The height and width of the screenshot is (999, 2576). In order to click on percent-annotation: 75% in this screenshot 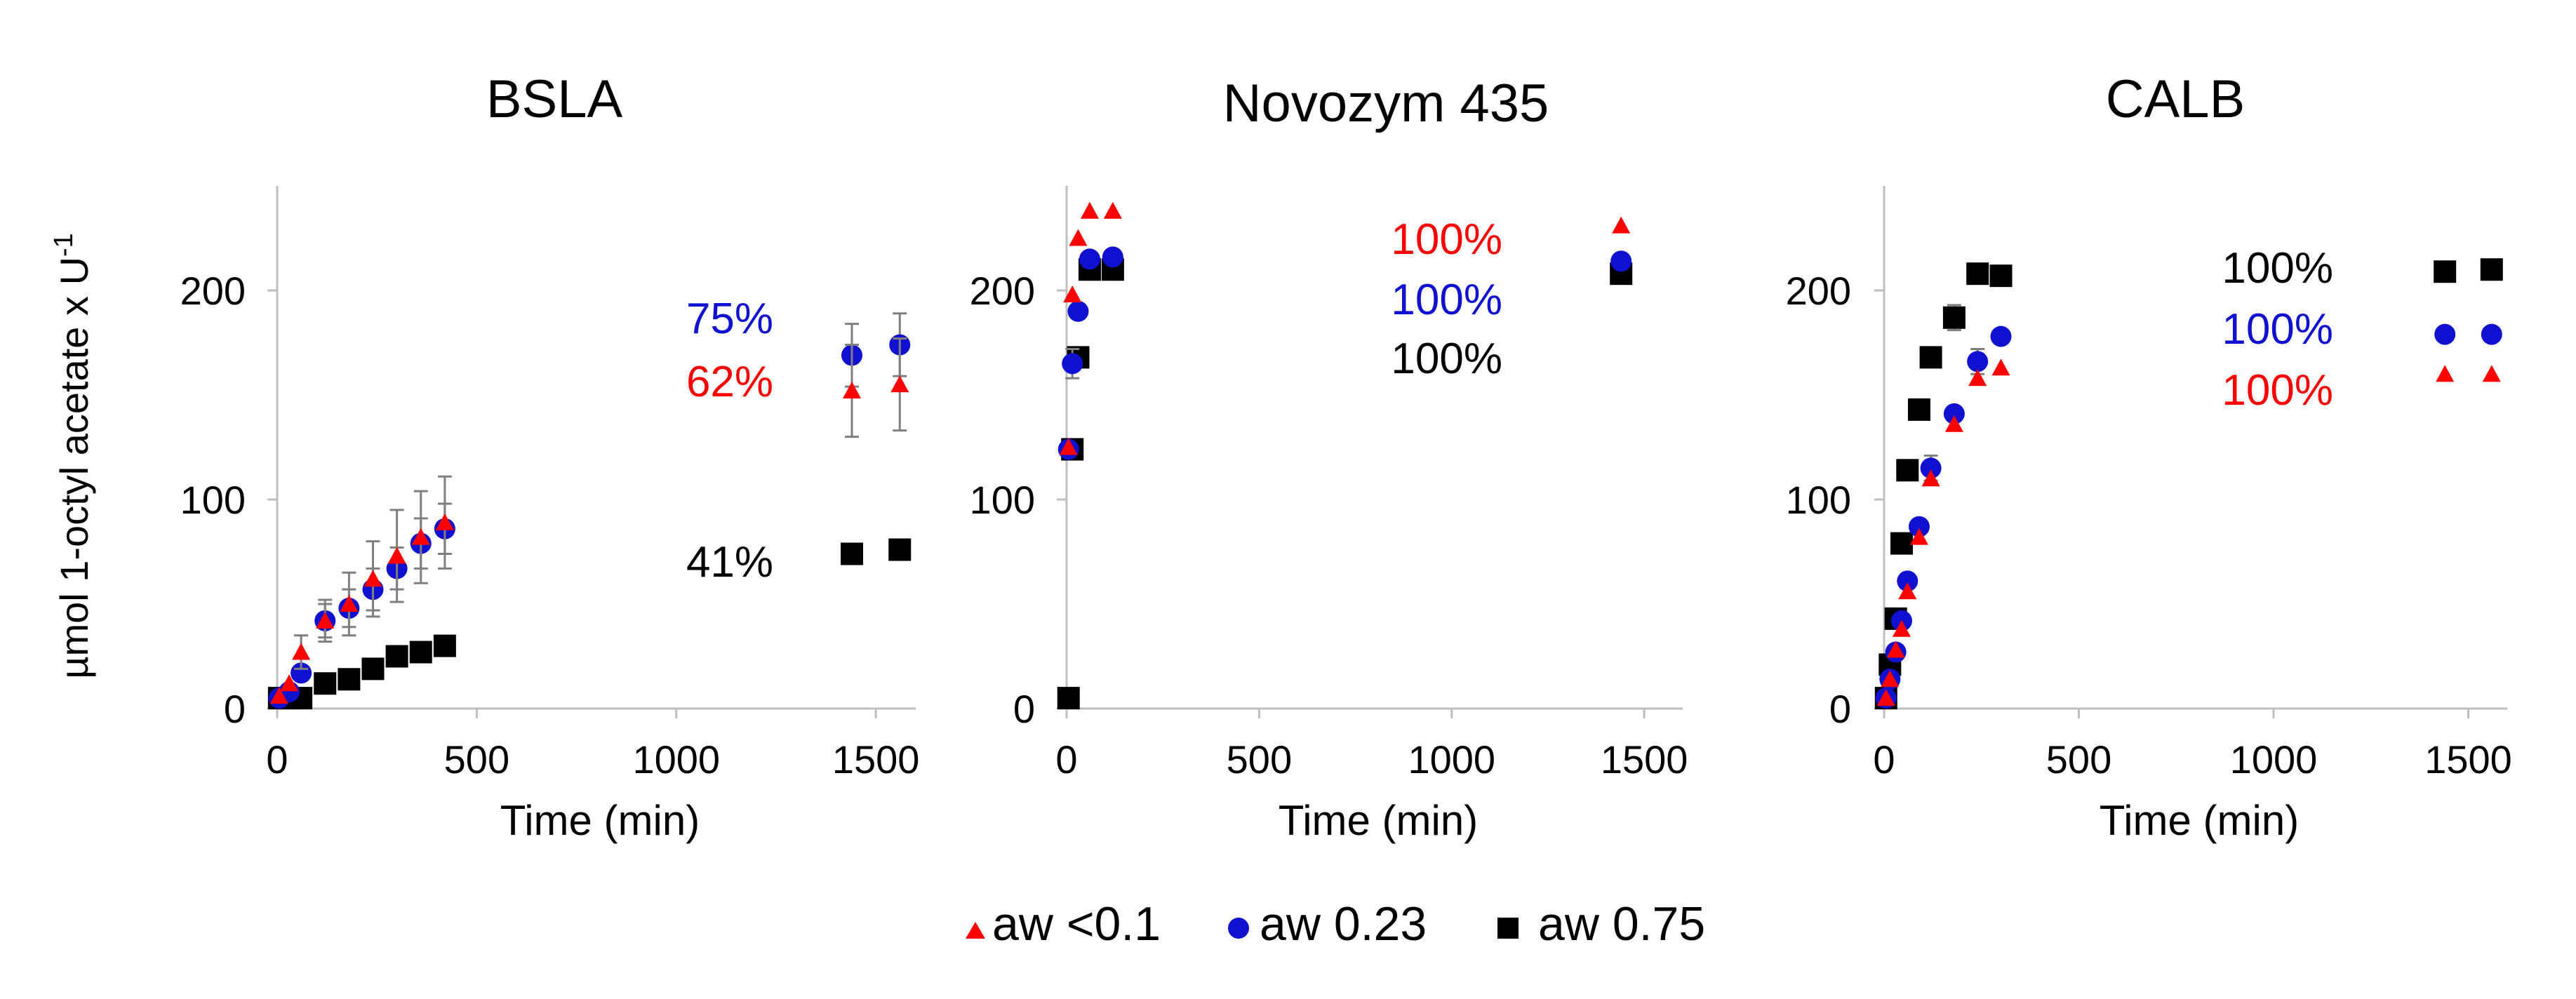, I will do `click(729, 319)`.